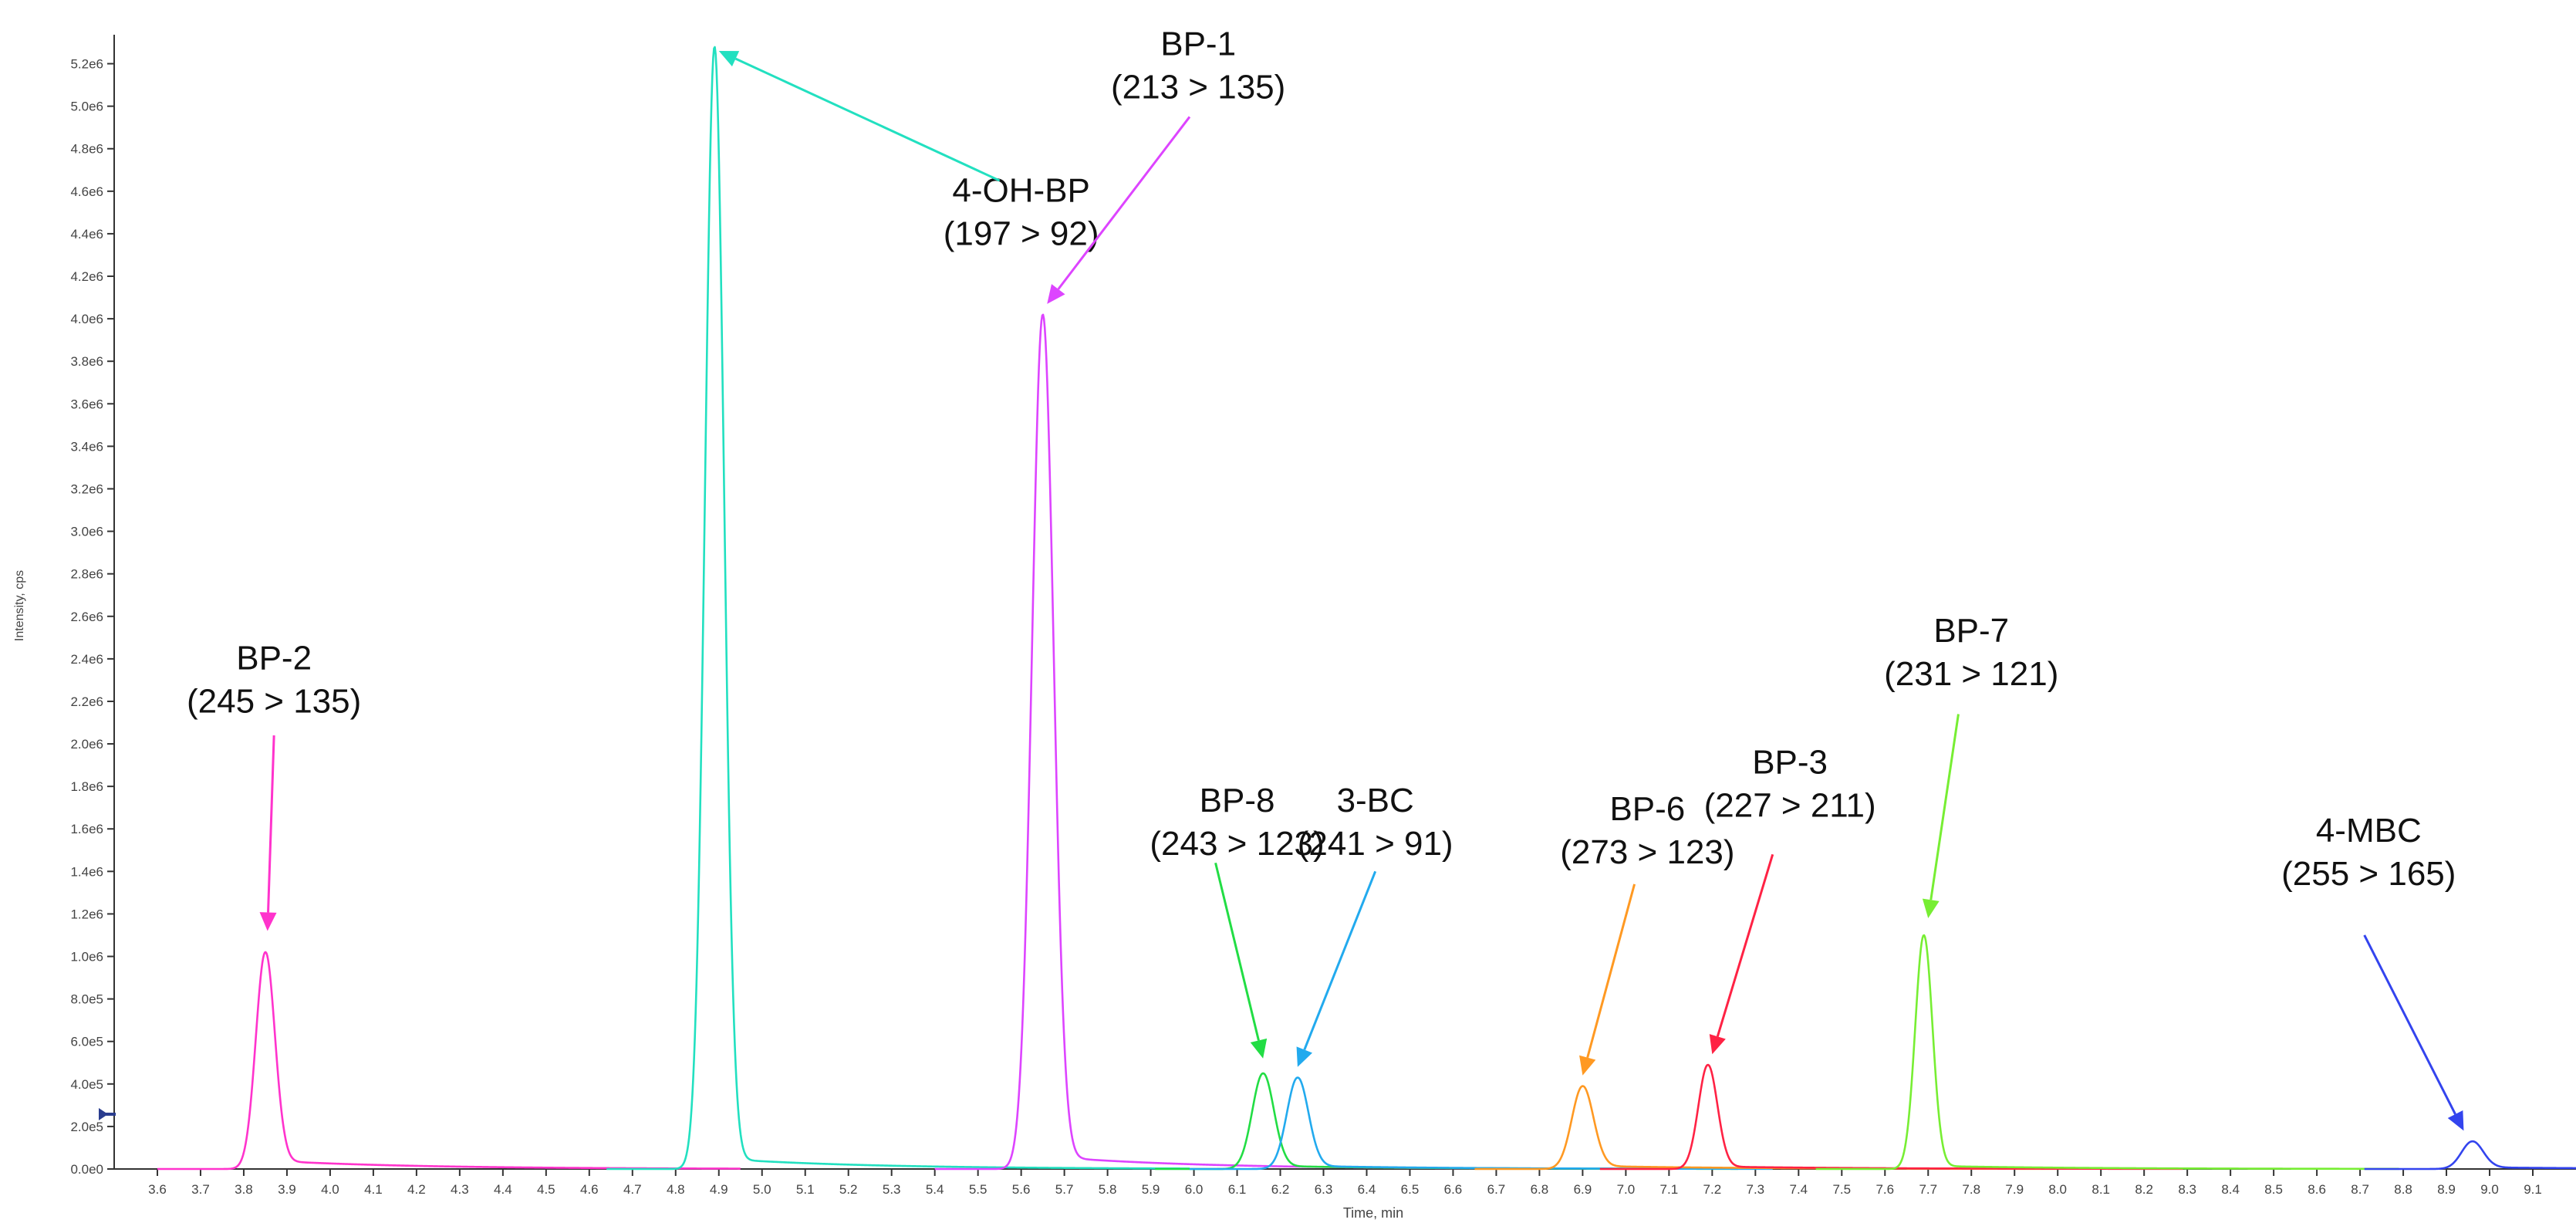 The width and height of the screenshot is (2576, 1223). I want to click on x-tick-label: 5.3, so click(892, 1189).